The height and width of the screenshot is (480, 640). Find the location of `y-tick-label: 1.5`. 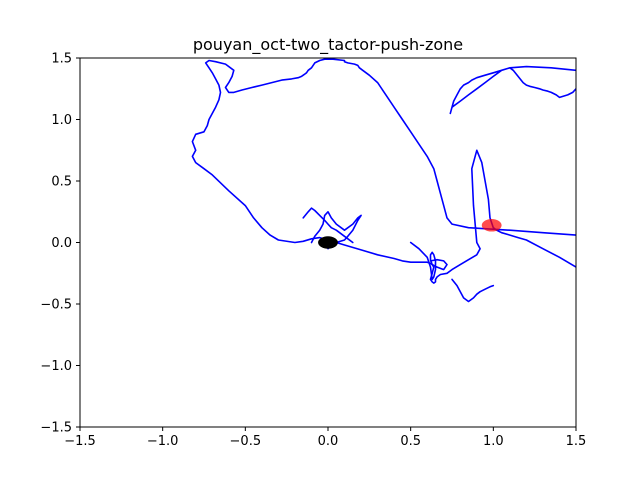

y-tick-label: 1.5 is located at coordinates (61, 59).